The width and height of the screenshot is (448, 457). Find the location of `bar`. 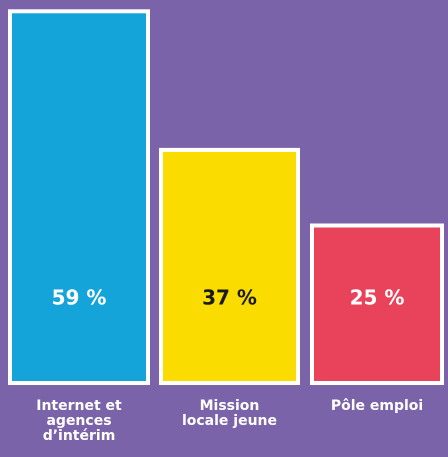

bar is located at coordinates (377, 304).